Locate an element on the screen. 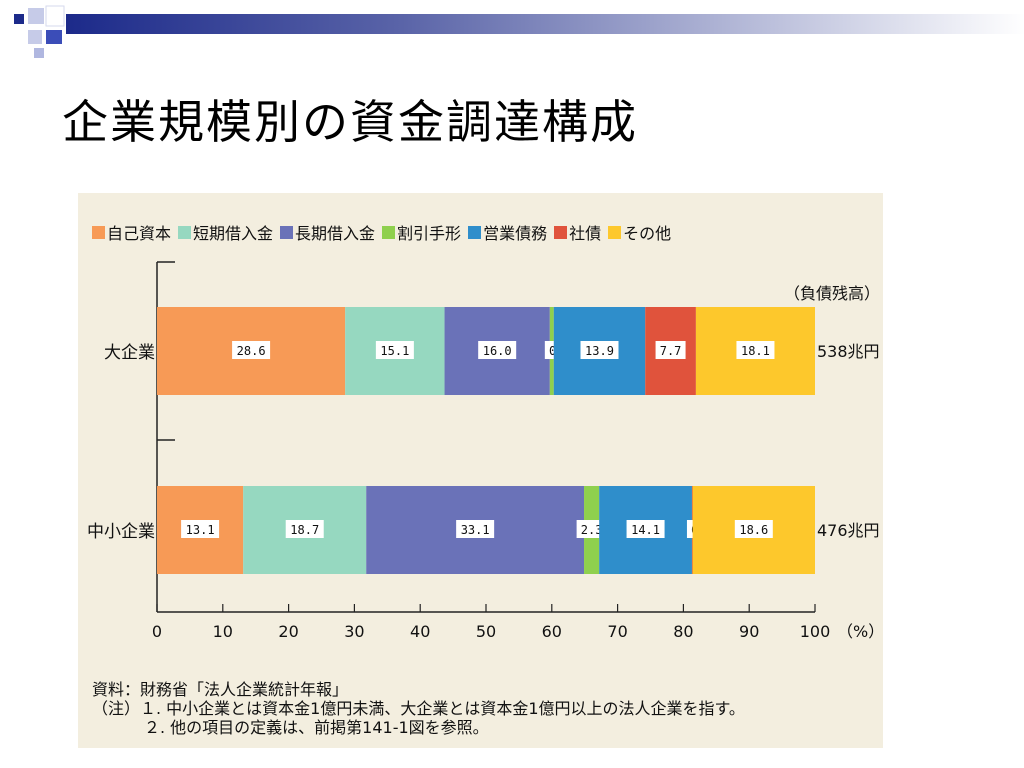  legend-label: 自己資本 is located at coordinates (139, 233).